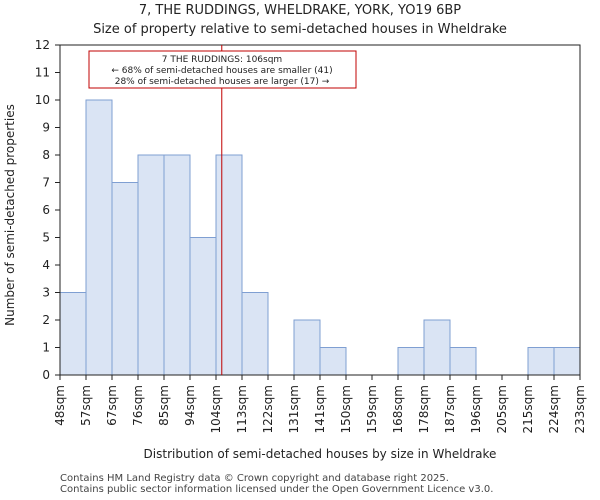 This screenshot has height=500, width=600. Describe the element at coordinates (437, 347) in the screenshot. I see `bar-178sqm` at that location.